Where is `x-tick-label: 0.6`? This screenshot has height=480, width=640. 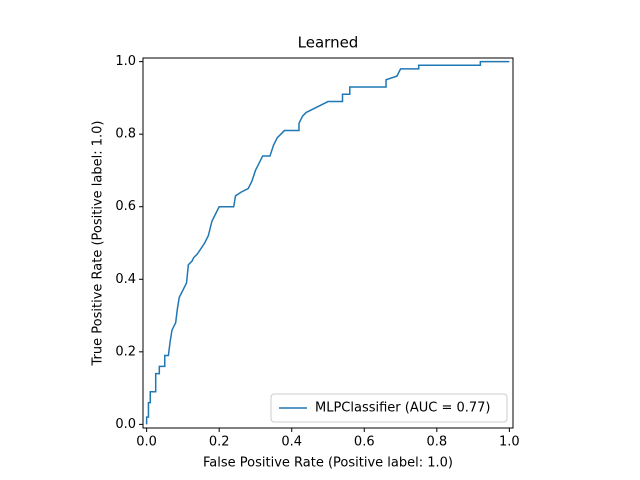 x-tick-label: 0.6 is located at coordinates (364, 442).